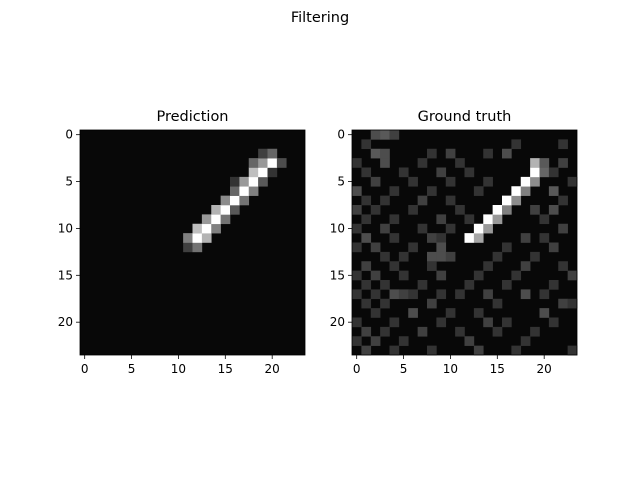 The width and height of the screenshot is (640, 480). Describe the element at coordinates (450, 369) in the screenshot. I see `x-tick-label: 10` at that location.